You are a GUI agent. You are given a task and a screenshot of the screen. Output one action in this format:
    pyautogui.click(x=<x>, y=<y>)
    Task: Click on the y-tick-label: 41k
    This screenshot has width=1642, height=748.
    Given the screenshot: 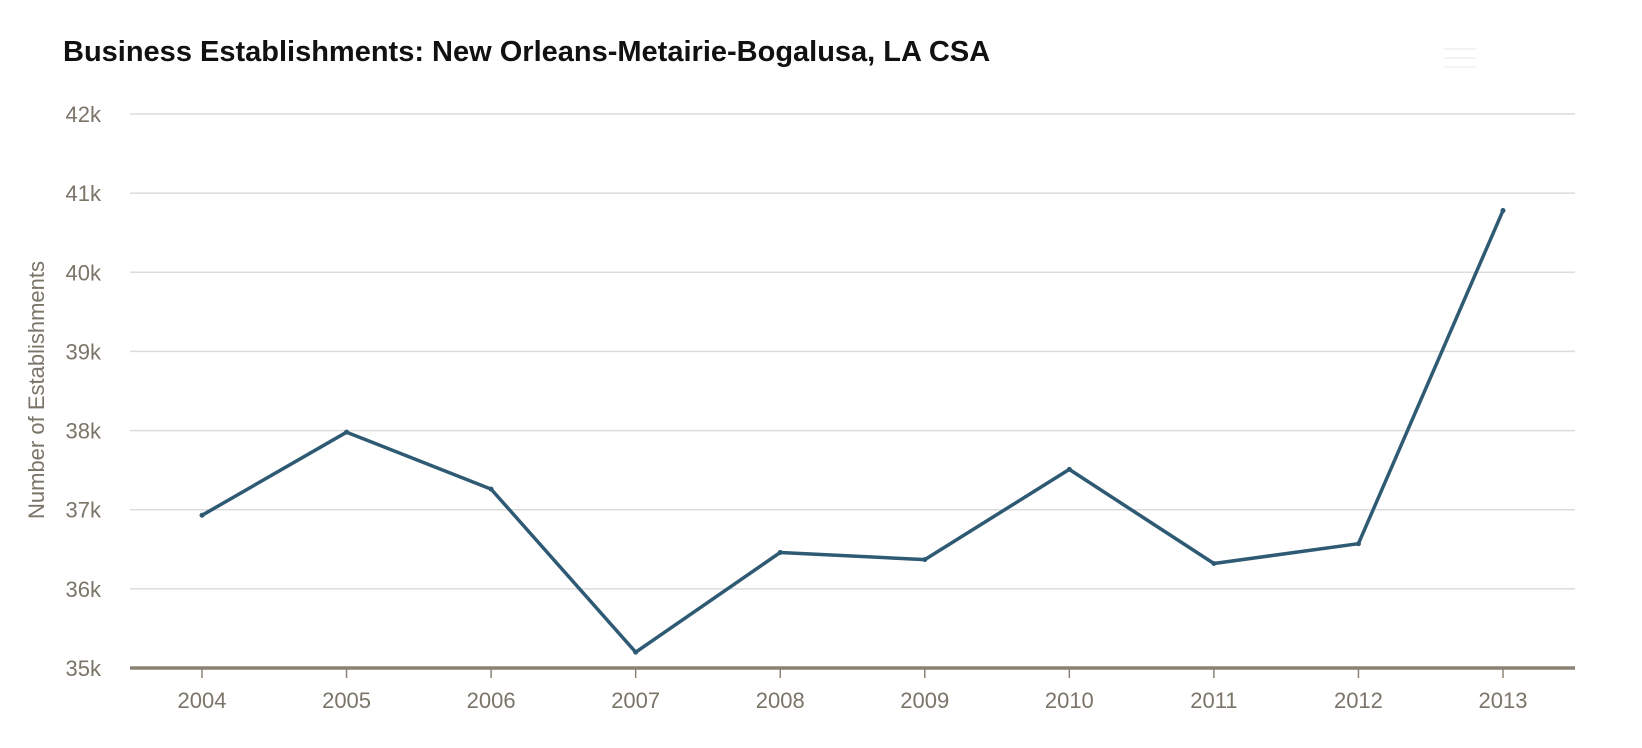 What is the action you would take?
    pyautogui.click(x=84, y=193)
    